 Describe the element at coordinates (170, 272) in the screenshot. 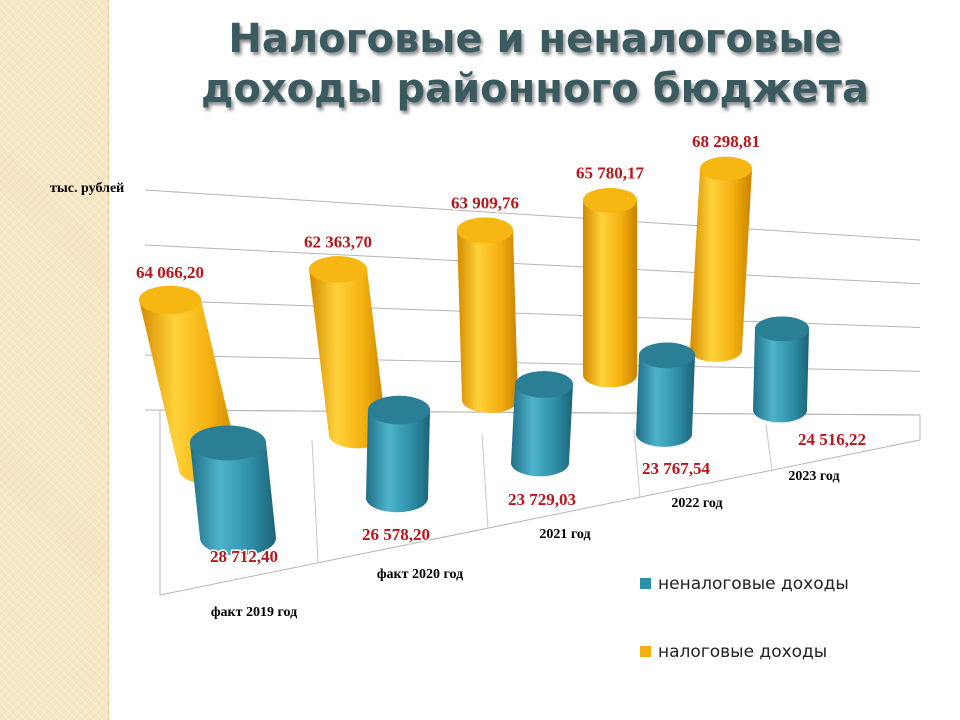

I see `data-label-tax: 64 066,20` at that location.